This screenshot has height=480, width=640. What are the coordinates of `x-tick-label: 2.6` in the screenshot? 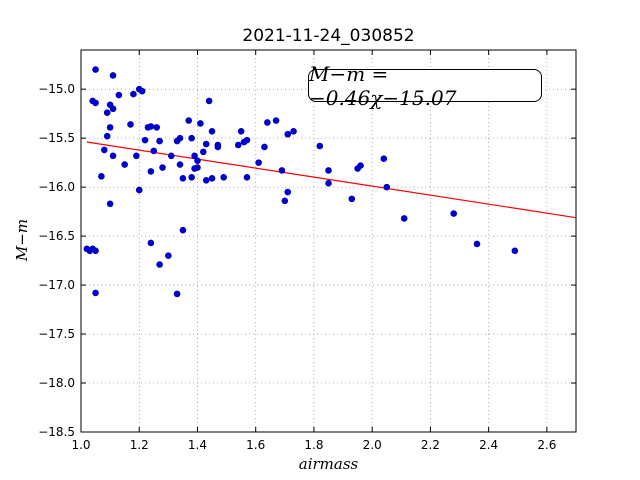 It's located at (546, 445).